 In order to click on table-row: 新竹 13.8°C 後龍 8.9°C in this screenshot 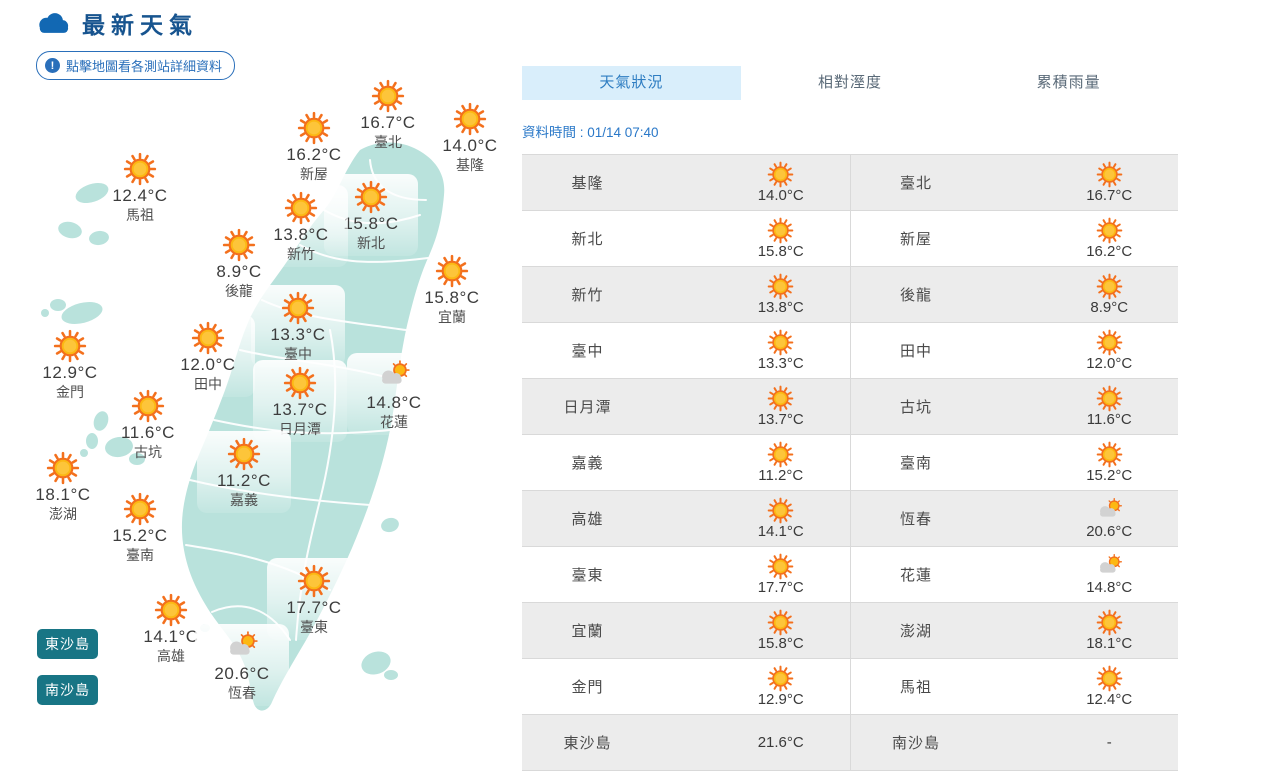, I will do `click(850, 294)`.